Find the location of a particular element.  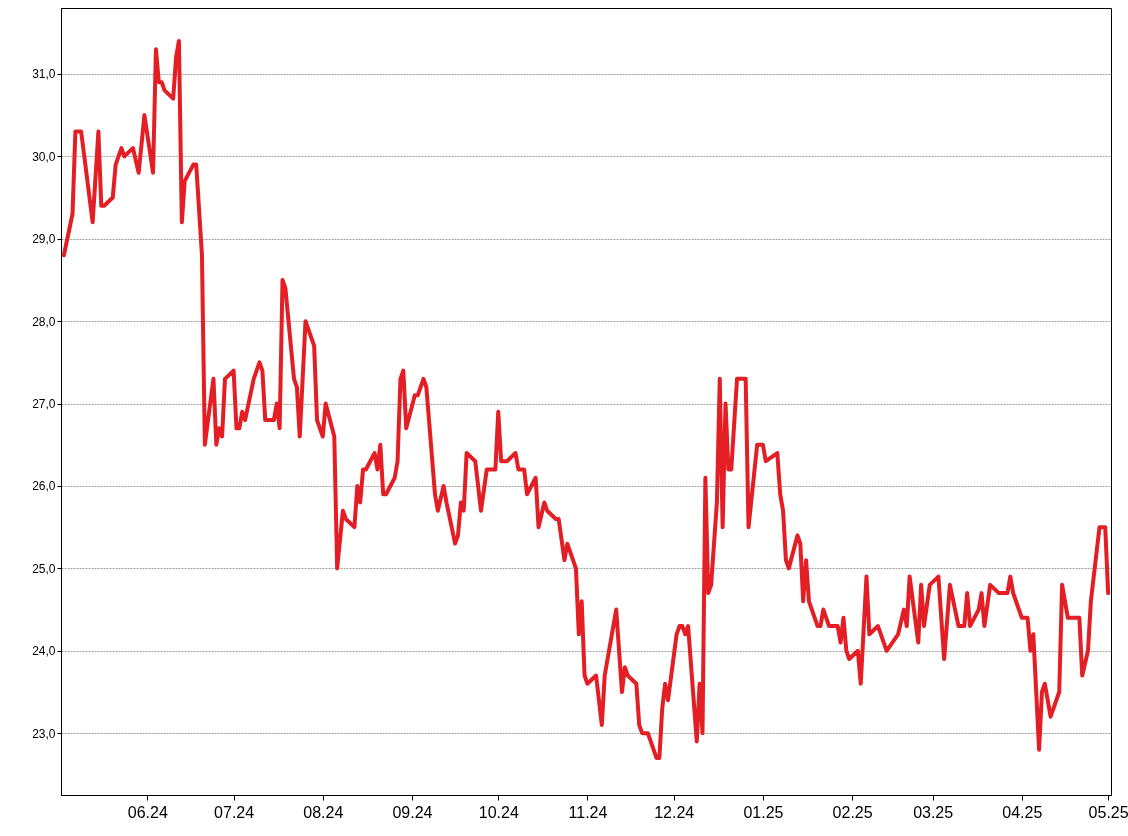

y-tick-label: 29,0 is located at coordinates (44, 239).